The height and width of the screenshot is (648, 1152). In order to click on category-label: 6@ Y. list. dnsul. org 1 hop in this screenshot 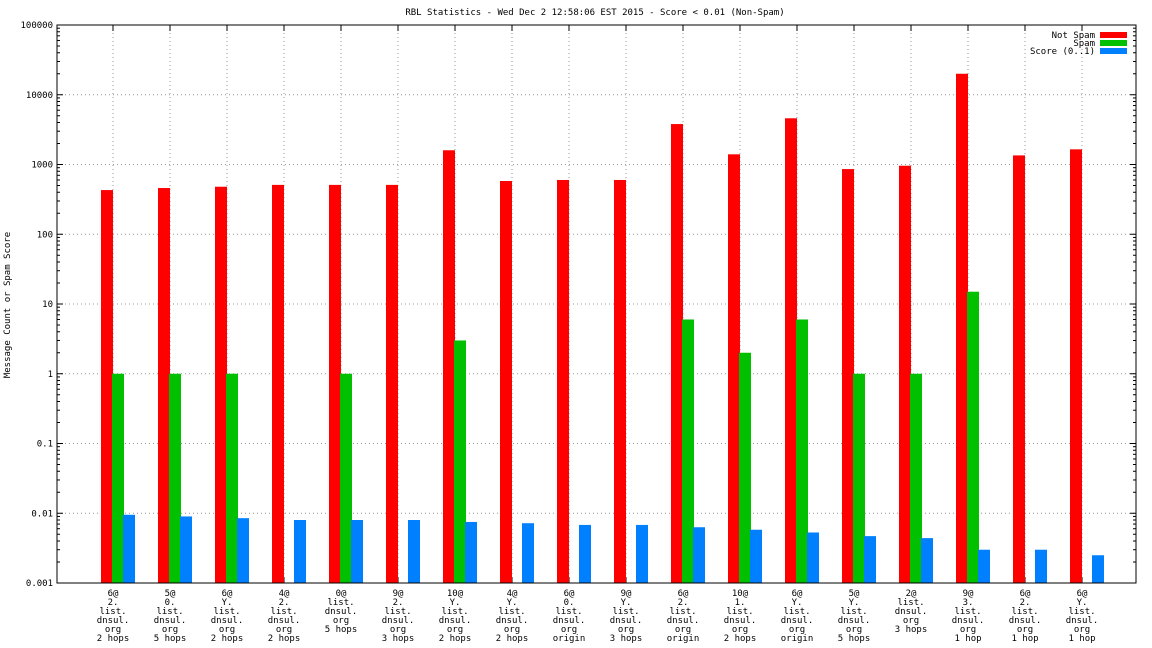, I will do `click(1082, 616)`.